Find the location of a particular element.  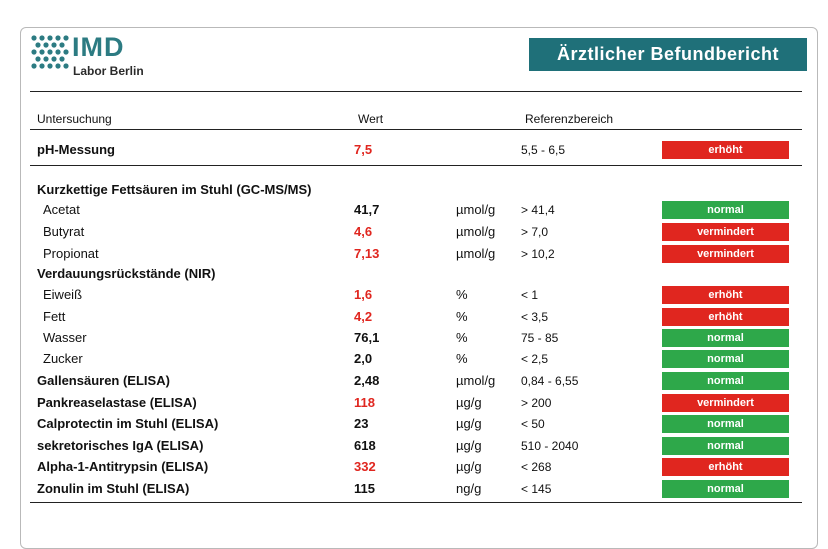

row-name: Zonulin im Stuhl (ELISA) is located at coordinates (113, 488).